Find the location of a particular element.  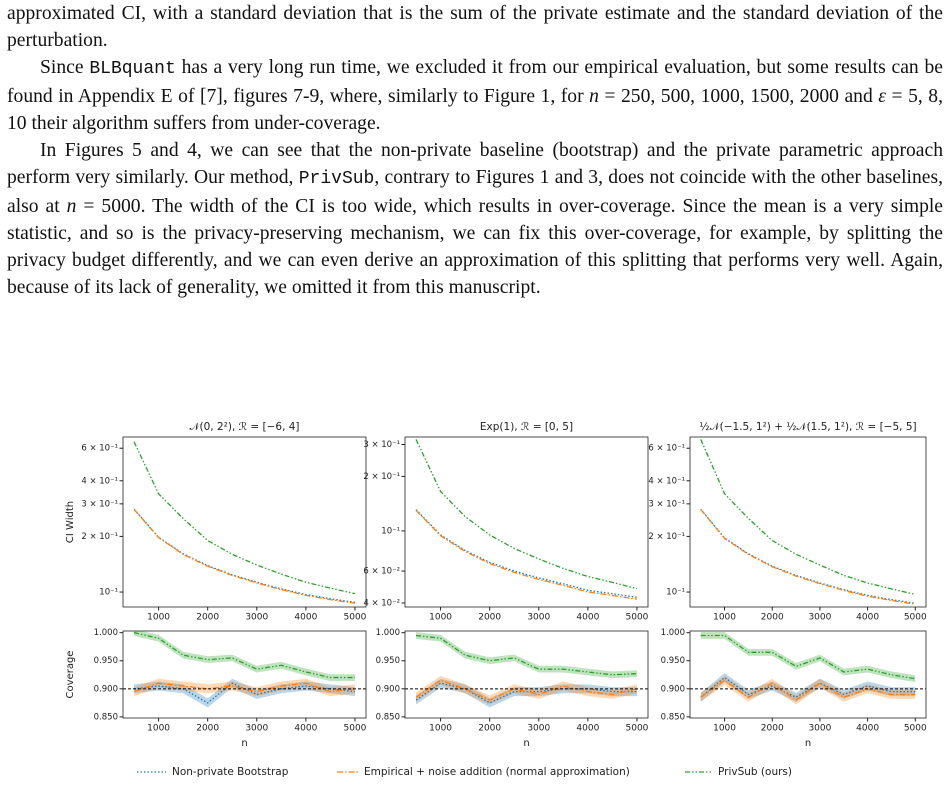

legend-label: Non-private Bootstrap is located at coordinates (230, 772).